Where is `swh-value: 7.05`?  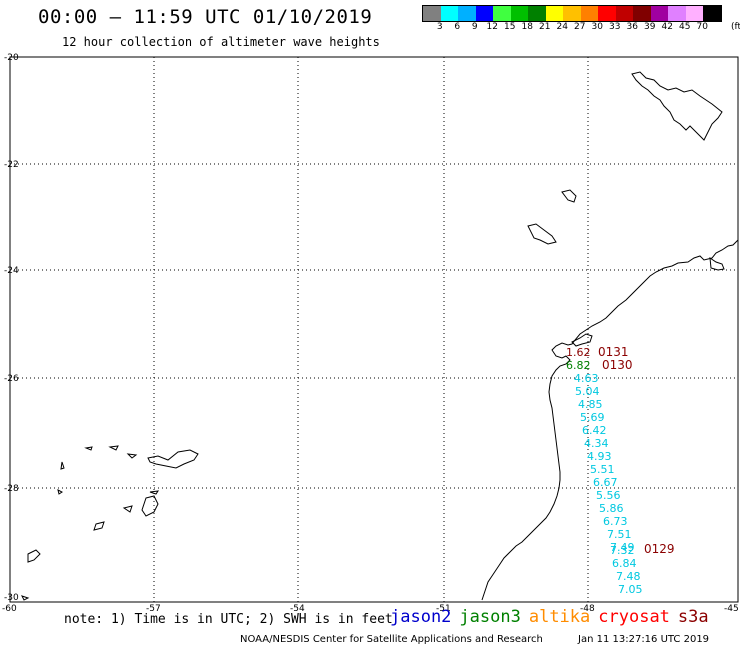
swh-value: 7.05 is located at coordinates (630, 589).